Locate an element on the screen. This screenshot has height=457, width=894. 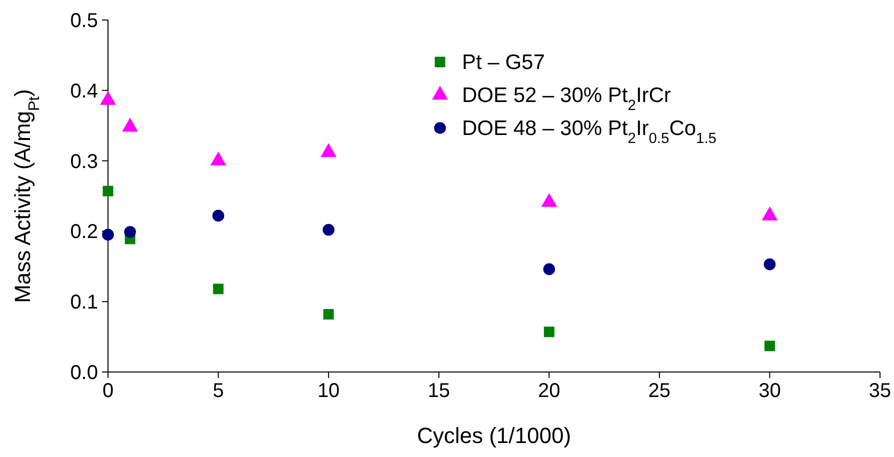
legend-label: DOE 48 – 30% Pt$_{2}$Ir$_{0.5}$Co$_{1.5}$ is located at coordinates (589, 132).